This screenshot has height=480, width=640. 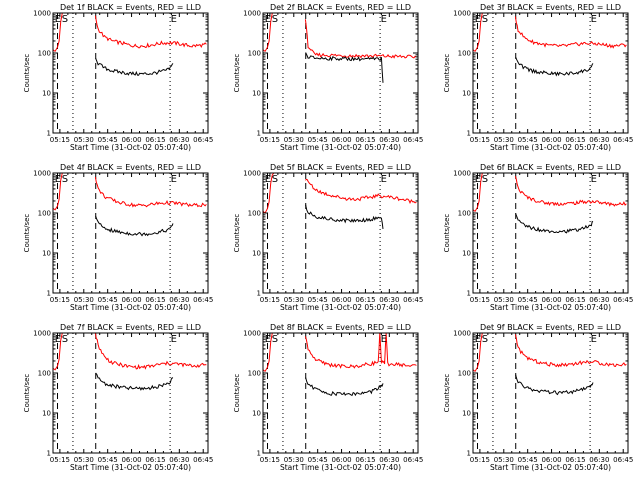 I want to click on panel-title: Det 1f BLACK = Events, RED = LLD, so click(x=130, y=7).